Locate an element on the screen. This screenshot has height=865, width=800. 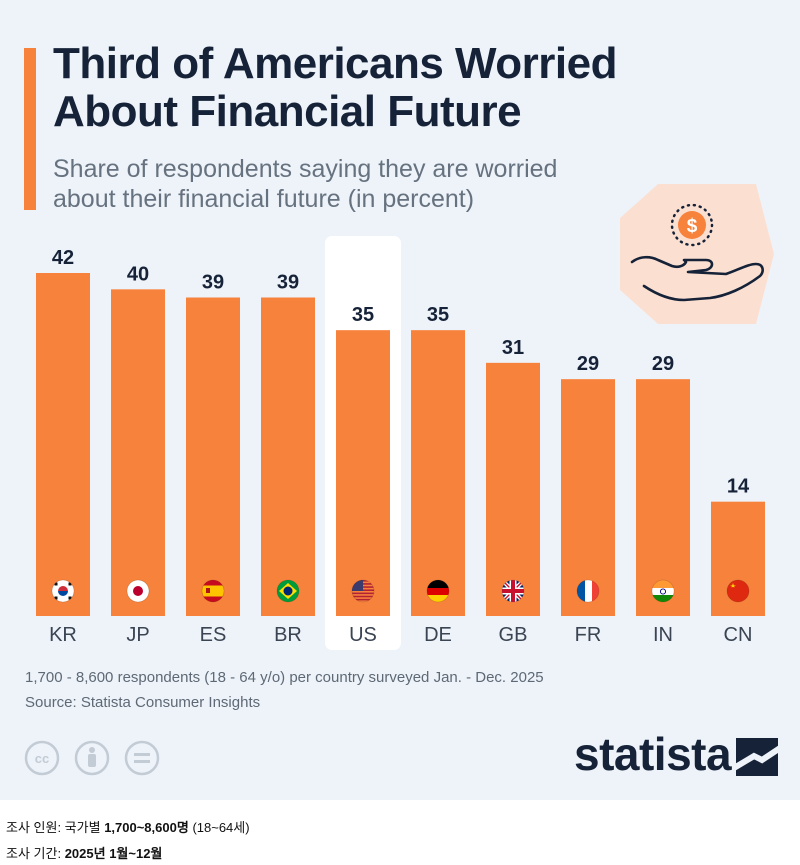
no-derivatives-icon is located at coordinates (142, 758).